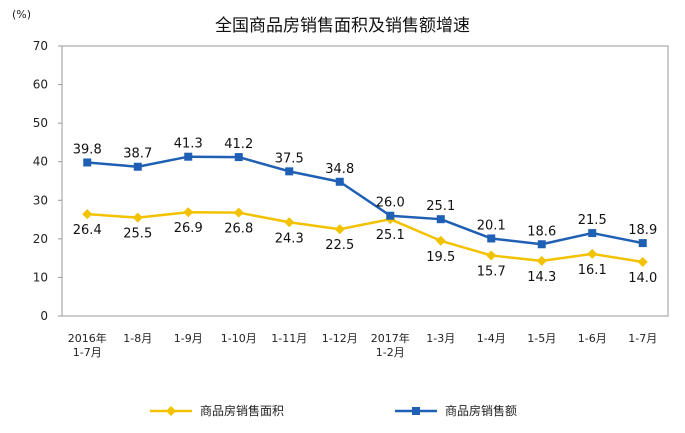  Describe the element at coordinates (541, 231) in the screenshot. I see `data-label: 18.6` at that location.